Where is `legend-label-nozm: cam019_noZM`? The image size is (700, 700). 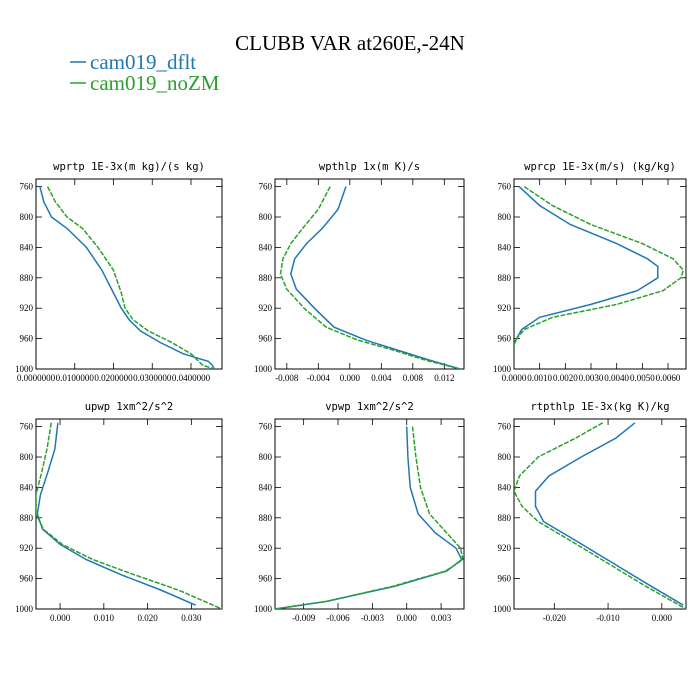 legend-label-nozm: cam019_noZM is located at coordinates (155, 83).